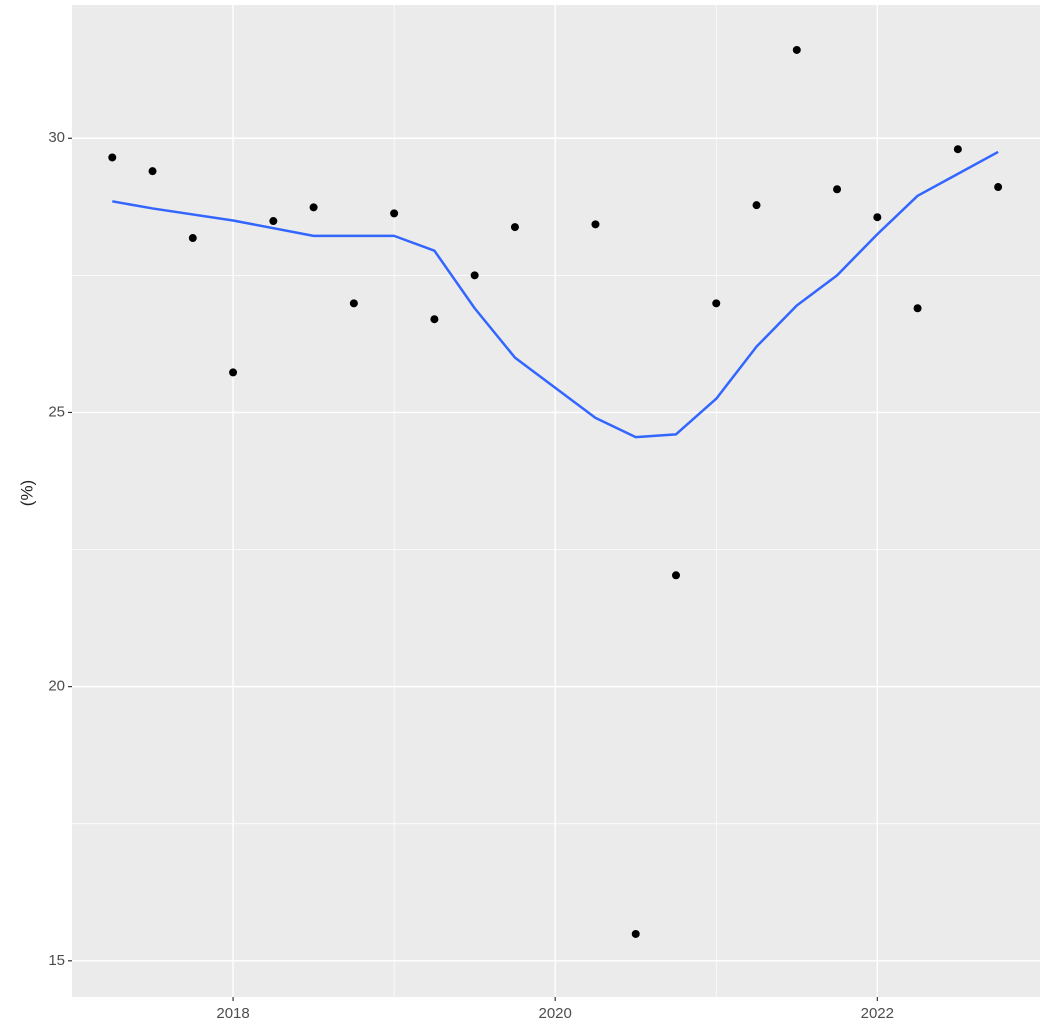  What do you see at coordinates (232, 1013) in the screenshot?
I see `x-tick-label: 2018` at bounding box center [232, 1013].